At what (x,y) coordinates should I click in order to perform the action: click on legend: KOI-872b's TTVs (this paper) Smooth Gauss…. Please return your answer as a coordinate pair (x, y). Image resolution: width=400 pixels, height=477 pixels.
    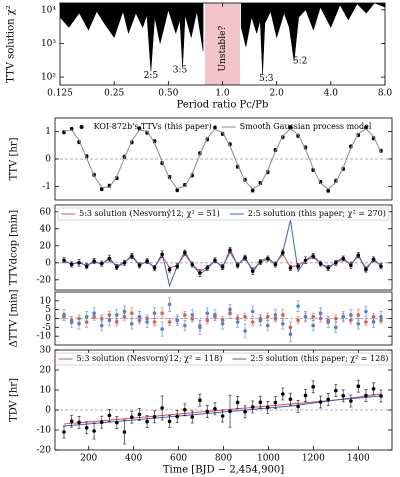
    Looking at the image, I should click on (225, 126).